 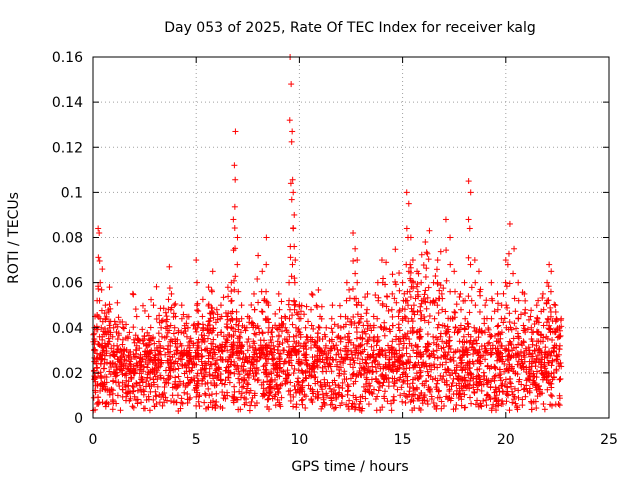 What do you see at coordinates (349, 467) in the screenshot?
I see `x-axis-label: GPS time / hours` at bounding box center [349, 467].